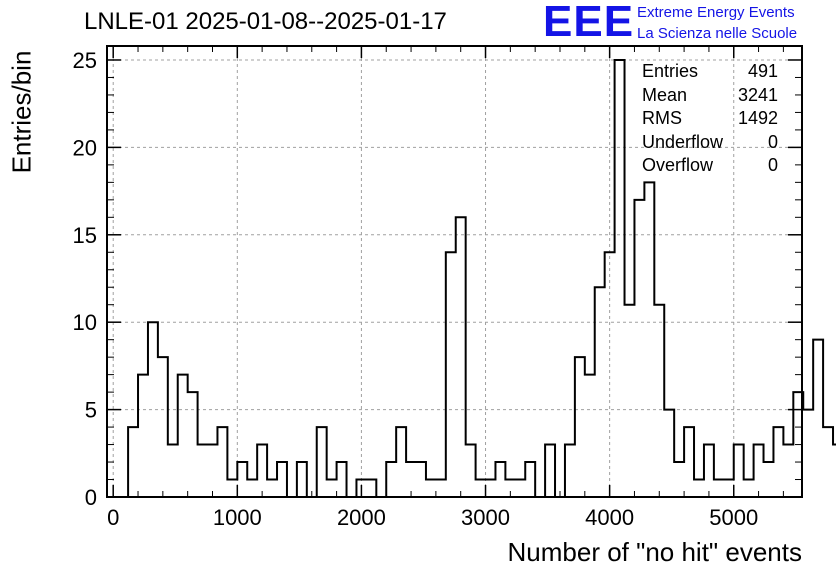  I want to click on eee-logo: EEE, so click(589, 23).